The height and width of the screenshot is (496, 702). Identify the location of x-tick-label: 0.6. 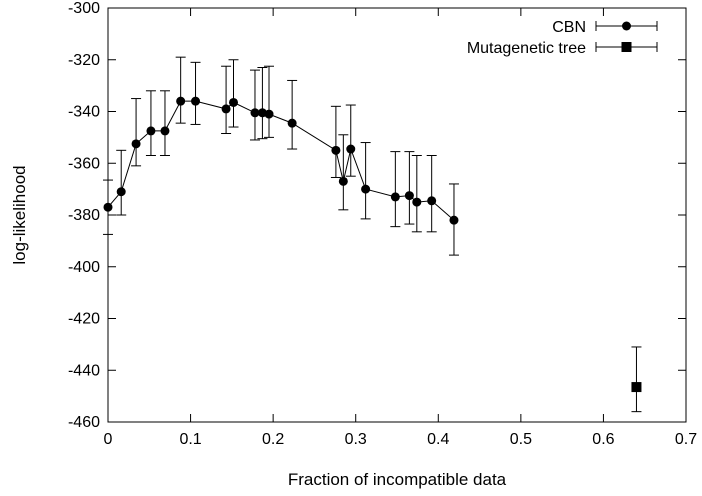
(603, 439).